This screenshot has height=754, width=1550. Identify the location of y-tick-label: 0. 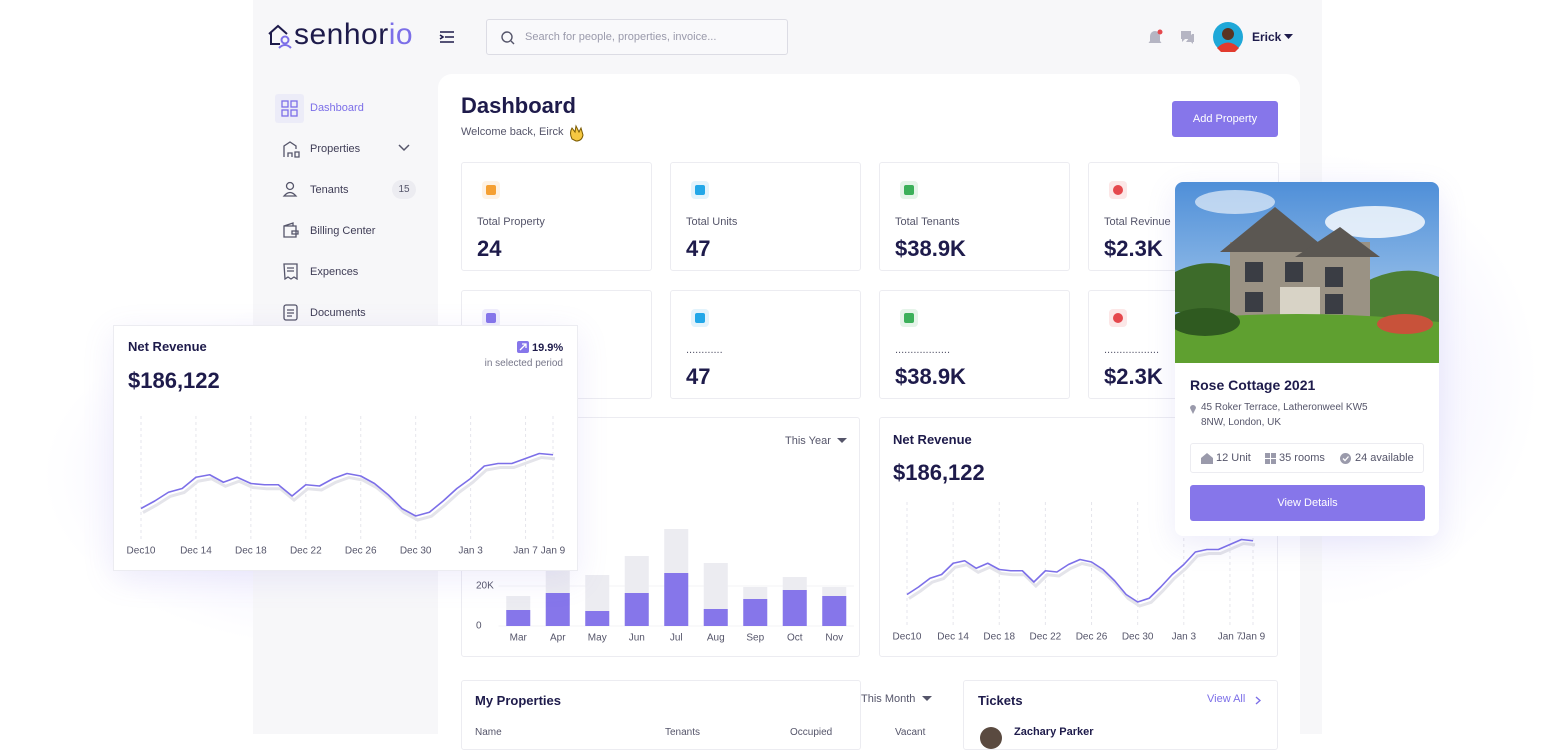
(479, 626).